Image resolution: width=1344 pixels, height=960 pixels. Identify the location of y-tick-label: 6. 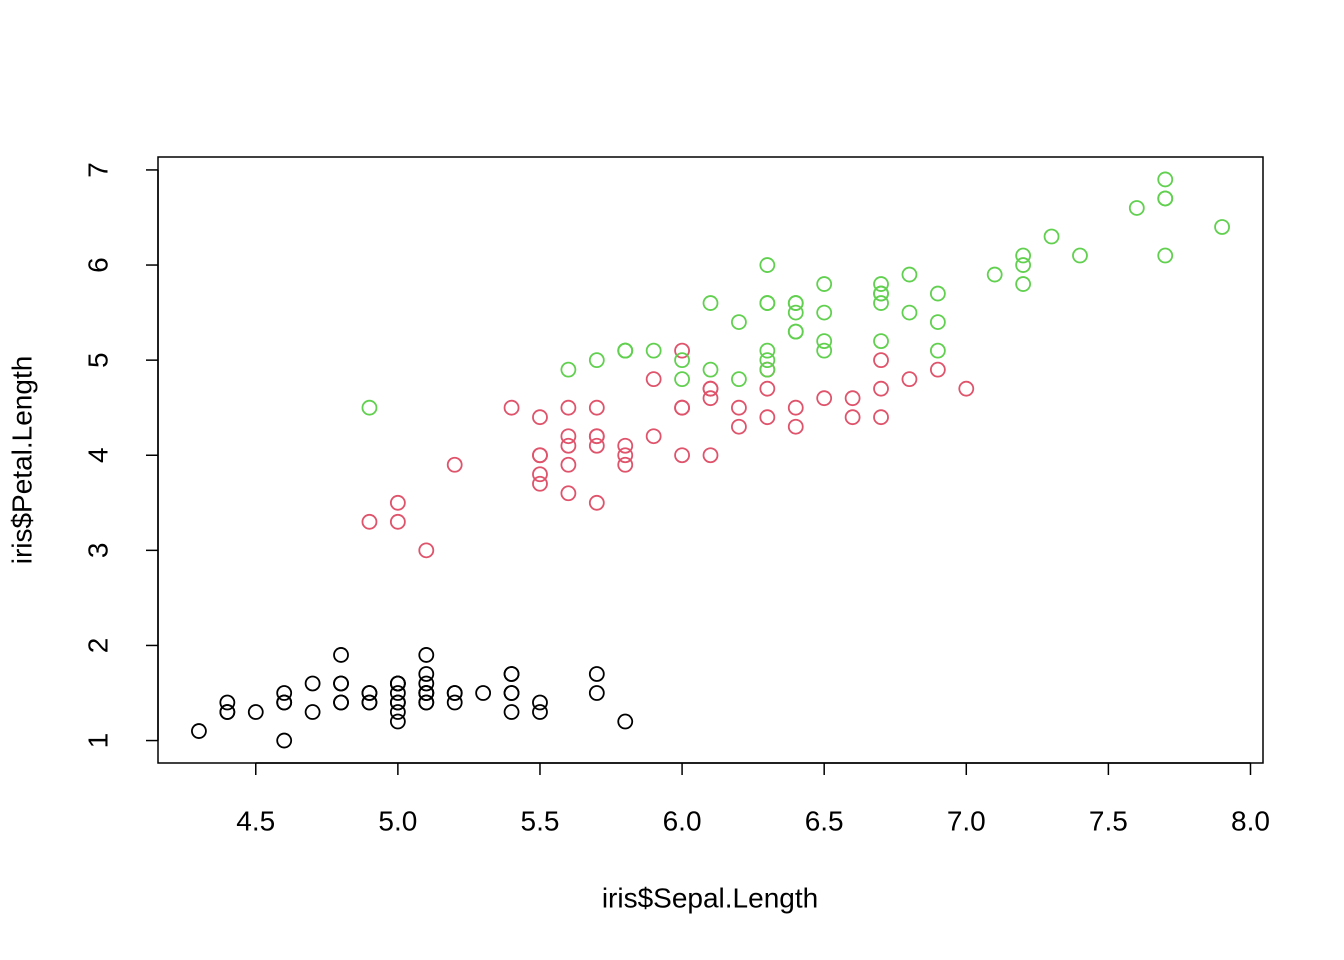
(97, 265).